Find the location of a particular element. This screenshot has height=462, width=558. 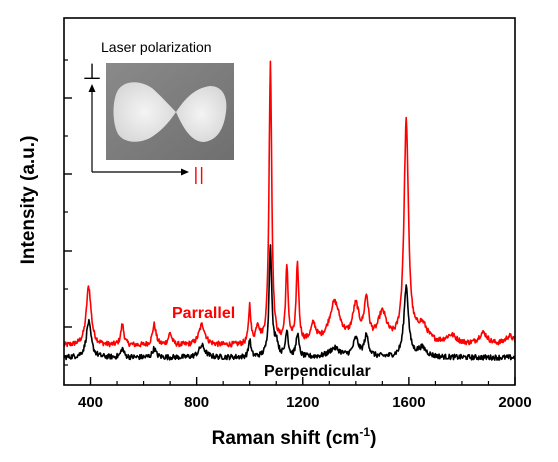

perpendicular-symbol: ⊥ is located at coordinates (91, 72).